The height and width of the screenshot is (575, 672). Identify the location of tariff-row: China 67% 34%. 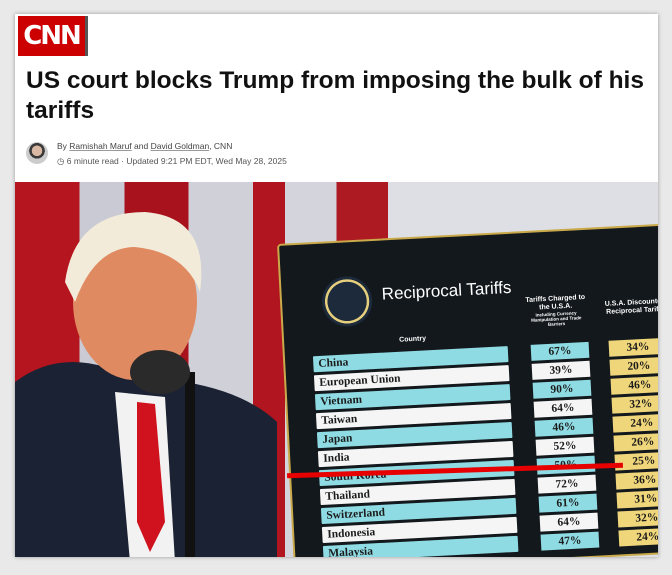
(485, 355).